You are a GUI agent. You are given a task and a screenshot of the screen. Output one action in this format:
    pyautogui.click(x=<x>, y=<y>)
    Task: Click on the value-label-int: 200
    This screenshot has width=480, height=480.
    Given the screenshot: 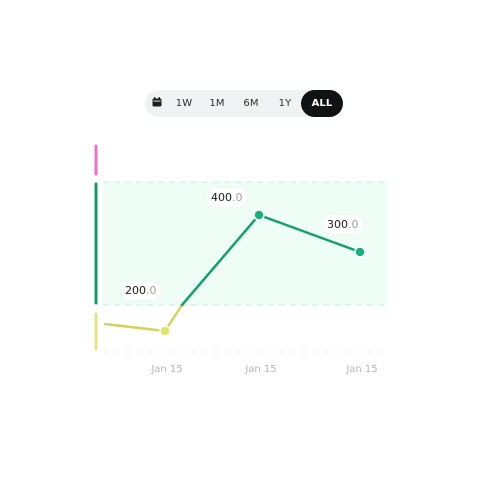 What is the action you would take?
    pyautogui.click(x=135, y=290)
    